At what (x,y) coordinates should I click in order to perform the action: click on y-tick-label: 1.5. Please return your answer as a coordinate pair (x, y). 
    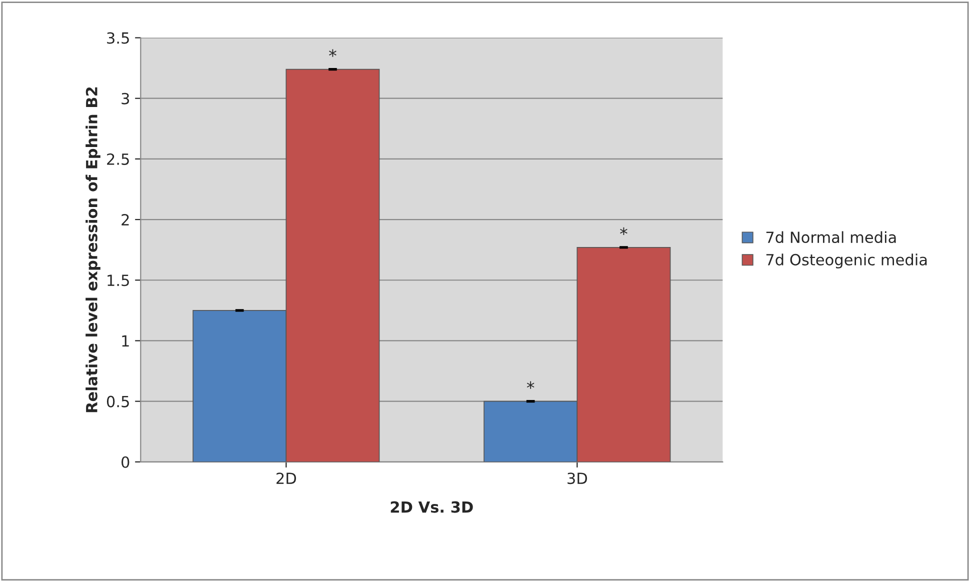
    Looking at the image, I should click on (118, 280).